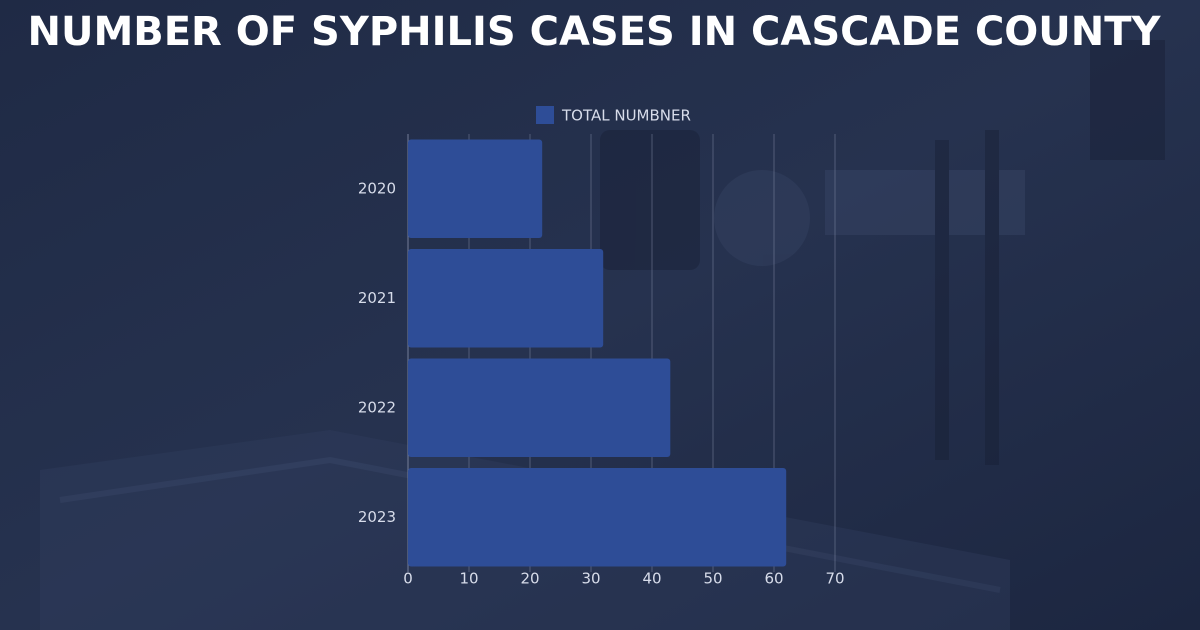 The image size is (1200, 630). What do you see at coordinates (529, 579) in the screenshot?
I see `x-tick-label: 20` at bounding box center [529, 579].